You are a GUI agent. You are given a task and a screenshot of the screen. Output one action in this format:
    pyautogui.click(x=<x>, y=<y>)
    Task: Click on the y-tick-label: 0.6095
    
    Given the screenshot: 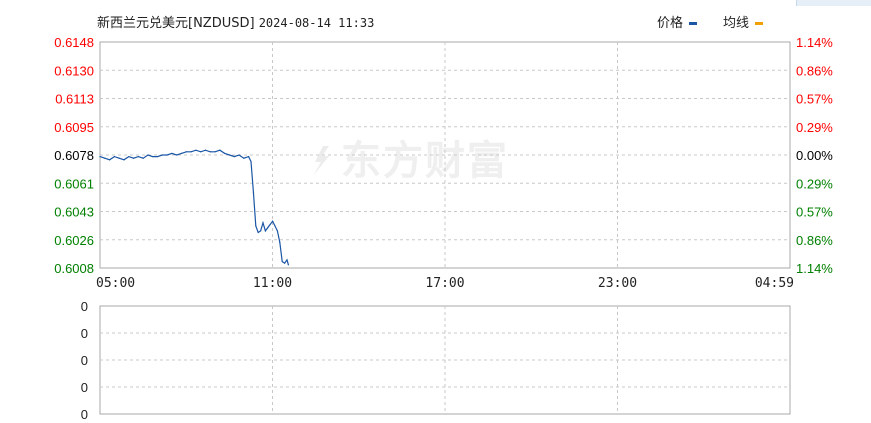 What is the action you would take?
    pyautogui.click(x=74, y=127)
    